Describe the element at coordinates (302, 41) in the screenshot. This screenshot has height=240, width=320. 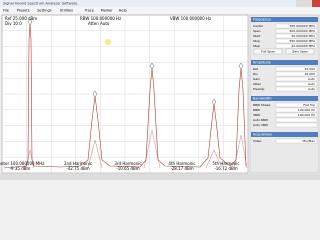
I see `field-value: 550.000000 MHz` at that location.